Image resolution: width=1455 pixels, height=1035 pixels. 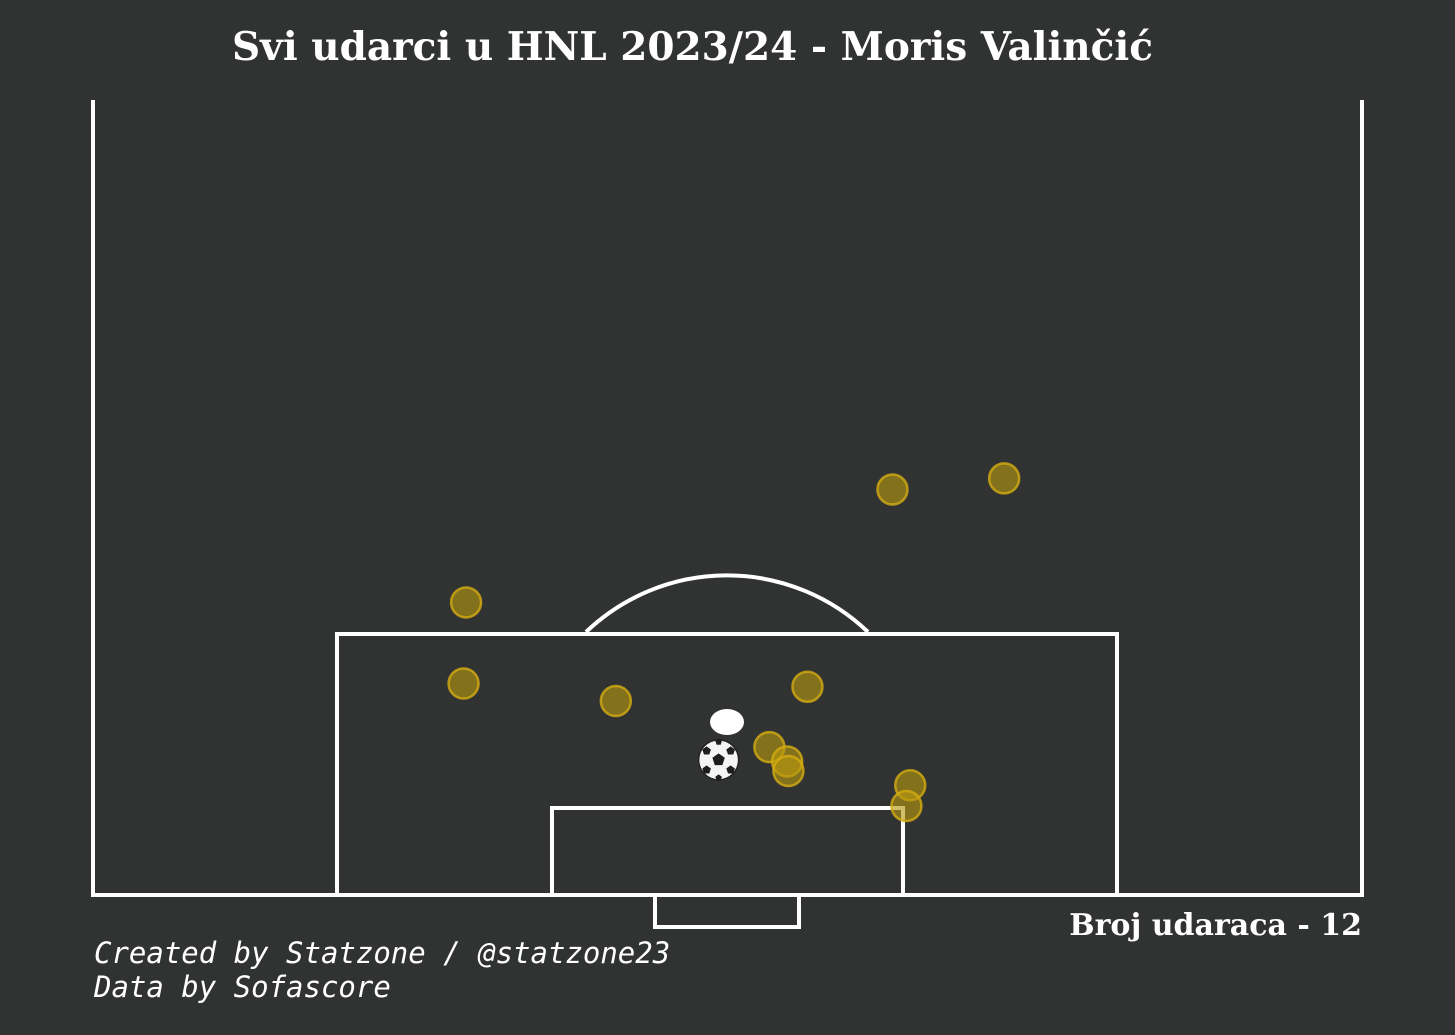 I want to click on six-yard-box, so click(x=727, y=851).